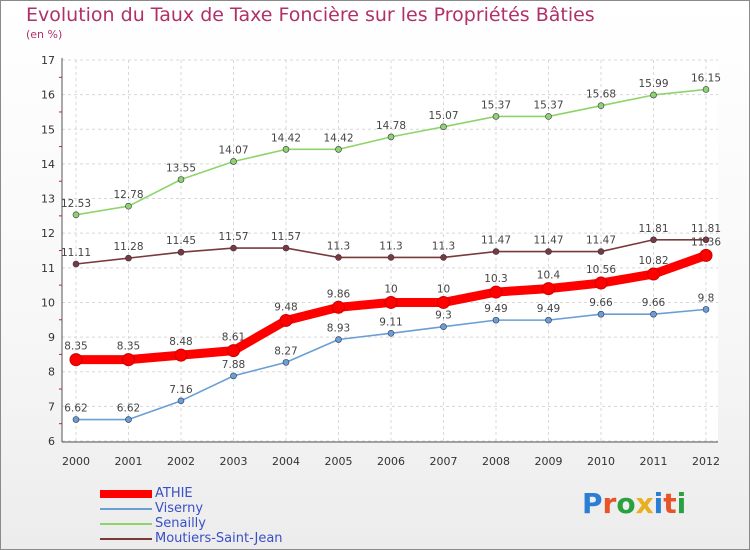 The image size is (750, 550). Describe the element at coordinates (495, 279) in the screenshot. I see `data-label: 10.3` at that location.